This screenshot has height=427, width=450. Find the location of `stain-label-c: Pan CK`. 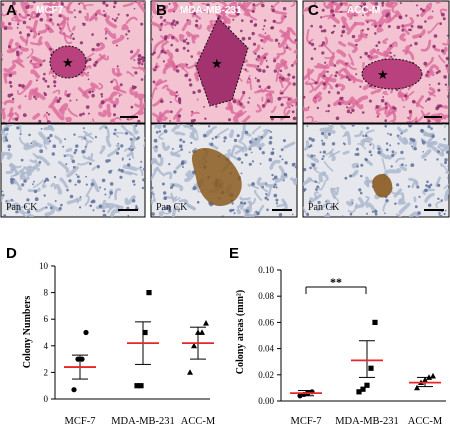

stain-label-c: Pan CK is located at coordinates (324, 207).